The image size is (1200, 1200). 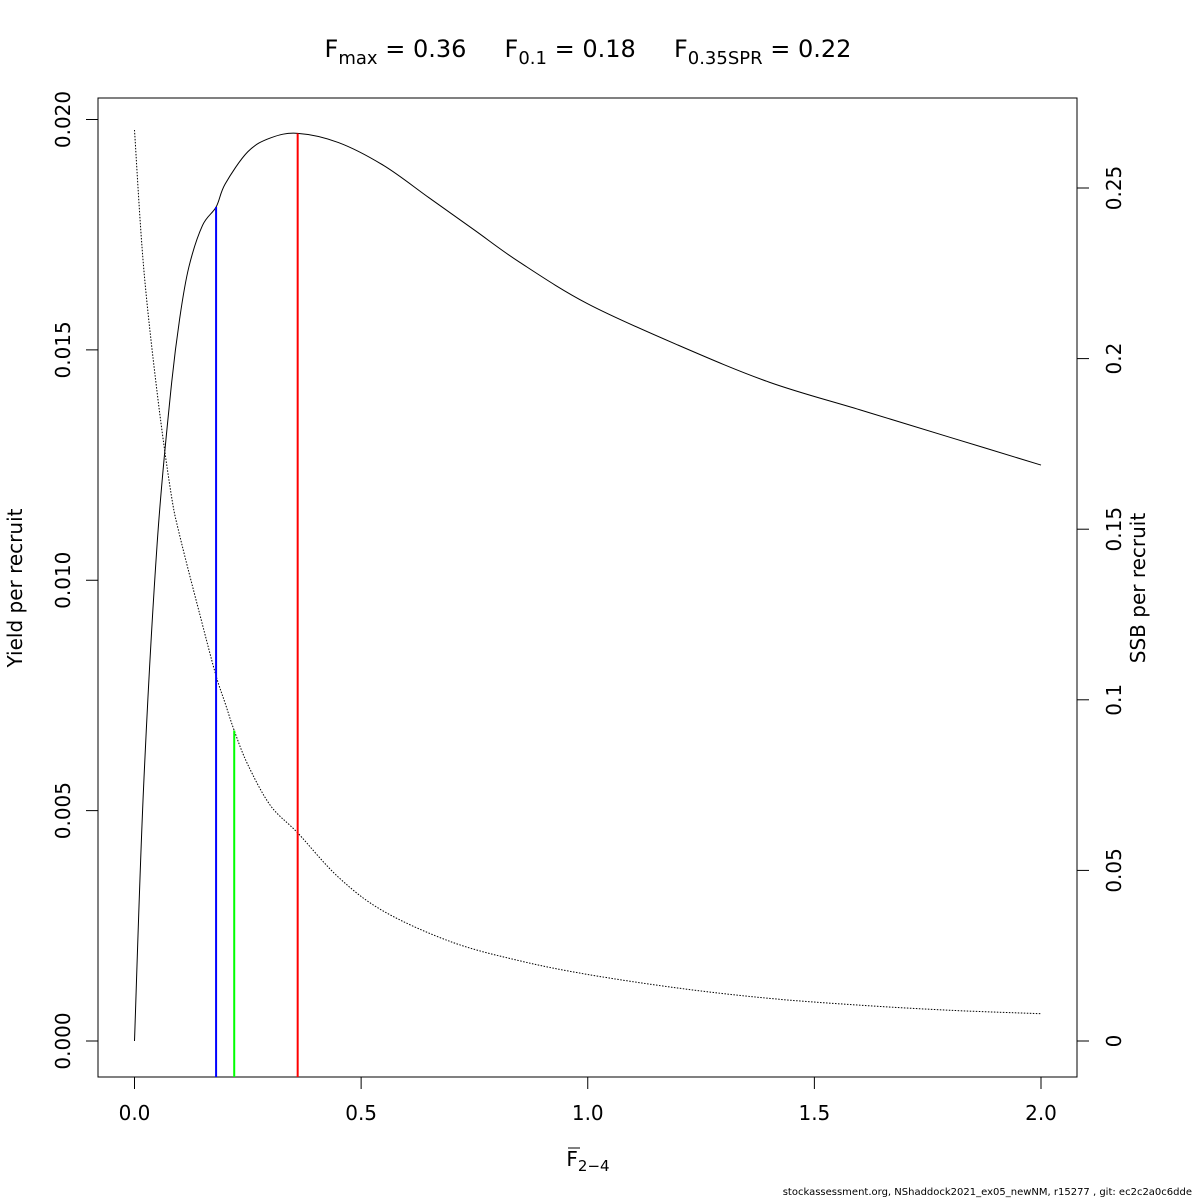 I want to click on x-axis-label: F2−4, so click(x=587, y=1161).